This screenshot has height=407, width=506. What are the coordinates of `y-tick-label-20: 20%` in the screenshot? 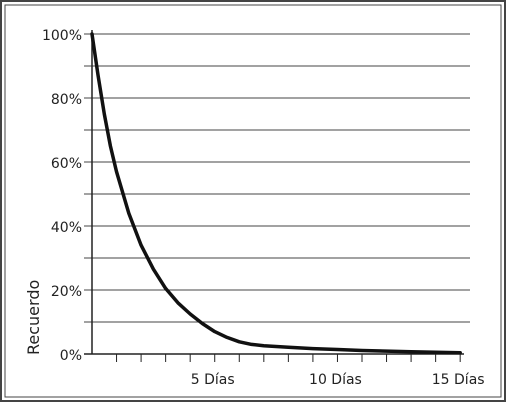 It's located at (66, 292).